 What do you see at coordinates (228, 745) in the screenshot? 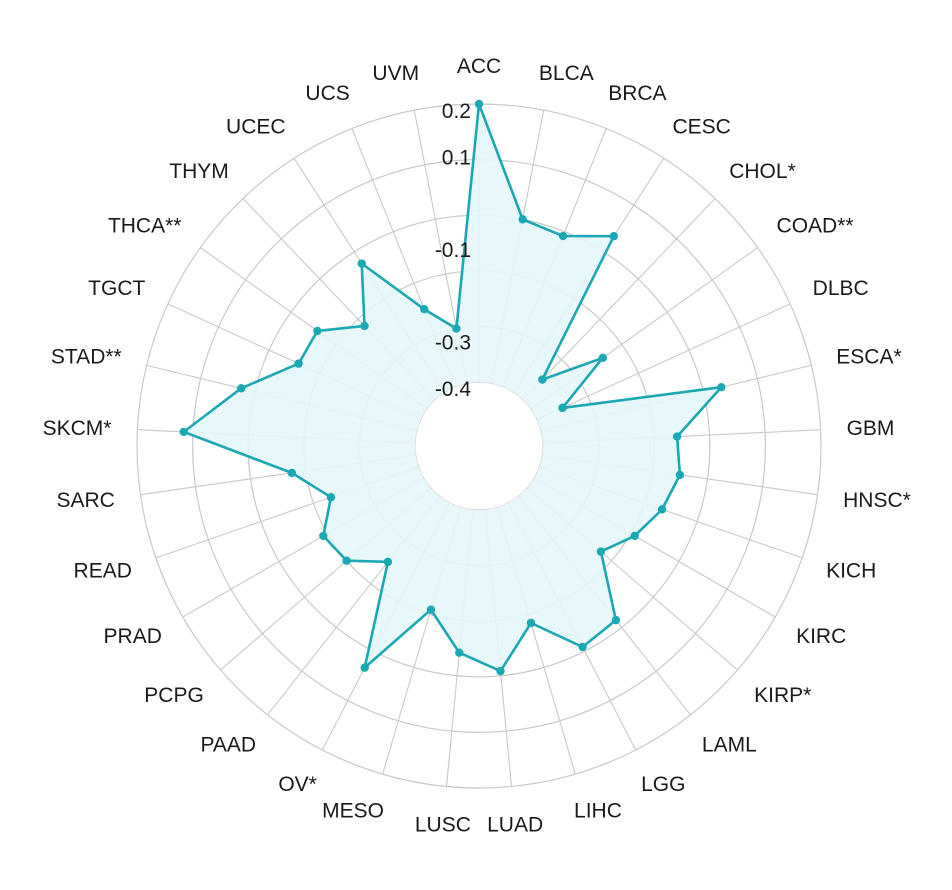
I see `category-label: PAAD` at bounding box center [228, 745].